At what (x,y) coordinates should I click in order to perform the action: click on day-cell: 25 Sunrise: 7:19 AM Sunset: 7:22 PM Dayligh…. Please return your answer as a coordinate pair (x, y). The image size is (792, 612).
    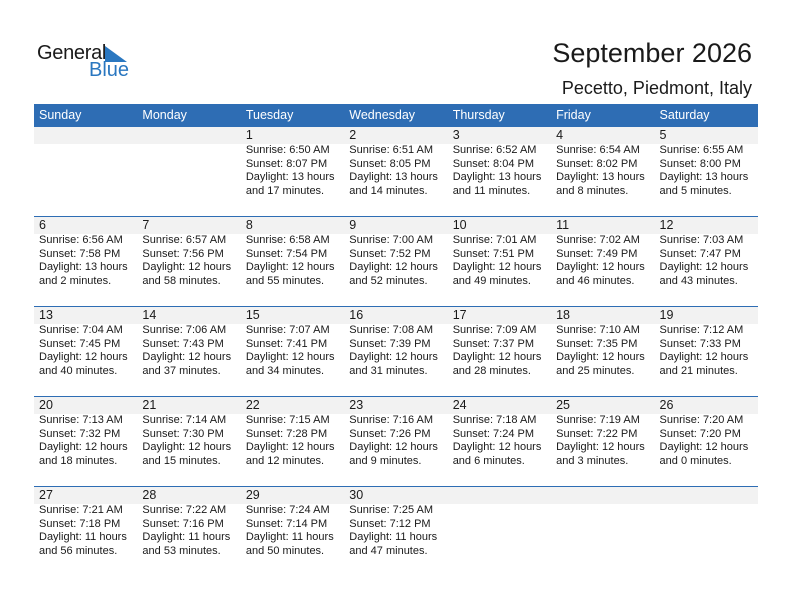
    Looking at the image, I should click on (602, 432).